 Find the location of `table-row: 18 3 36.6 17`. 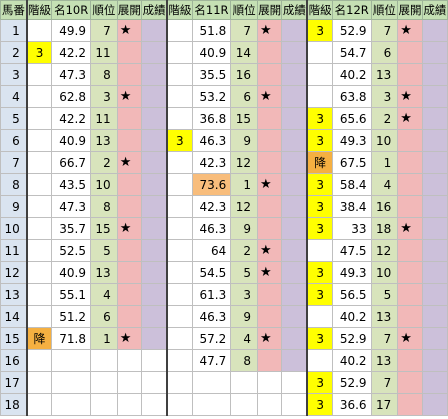

table-row: 18 3 36.6 17 is located at coordinates (224, 404).